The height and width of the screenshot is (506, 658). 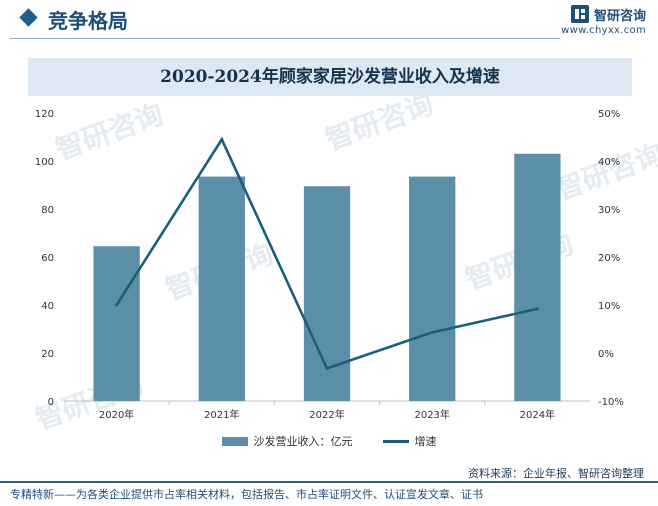 I want to click on y-right-tick-label: 30%, so click(x=609, y=210).